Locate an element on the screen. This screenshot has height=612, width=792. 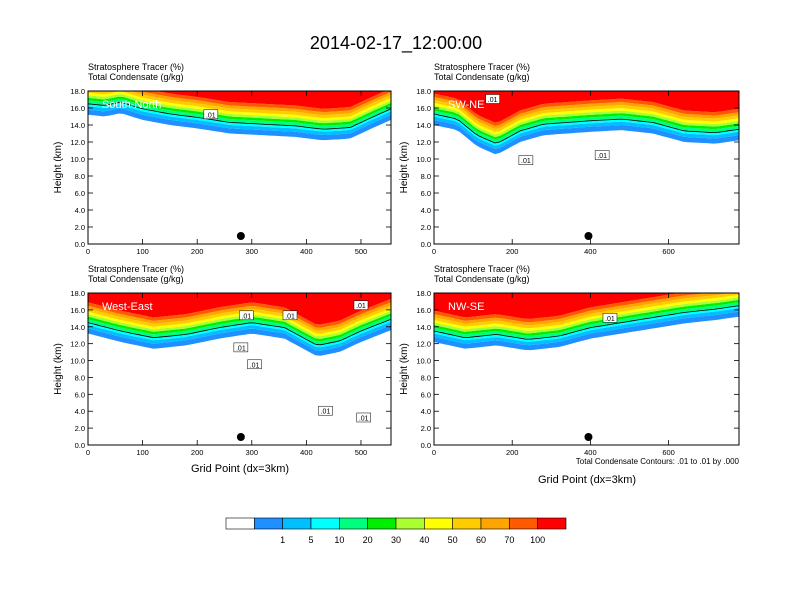
plot-area: .01 .01 .01 .01 .01 .01 .01 is located at coordinates (239, 369).